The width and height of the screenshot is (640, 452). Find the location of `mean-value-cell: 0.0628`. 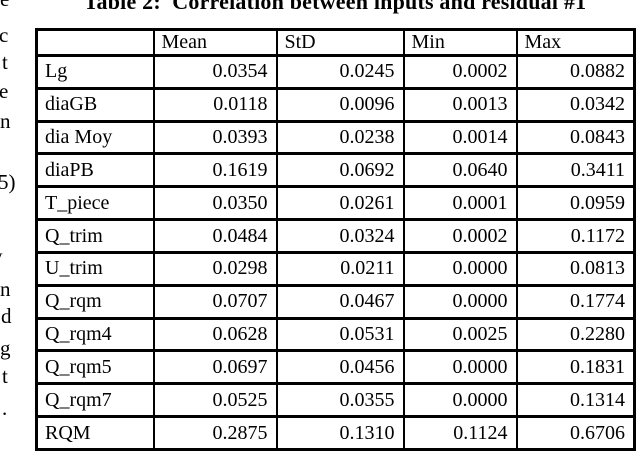

mean-value-cell: 0.0628 is located at coordinates (215, 334).